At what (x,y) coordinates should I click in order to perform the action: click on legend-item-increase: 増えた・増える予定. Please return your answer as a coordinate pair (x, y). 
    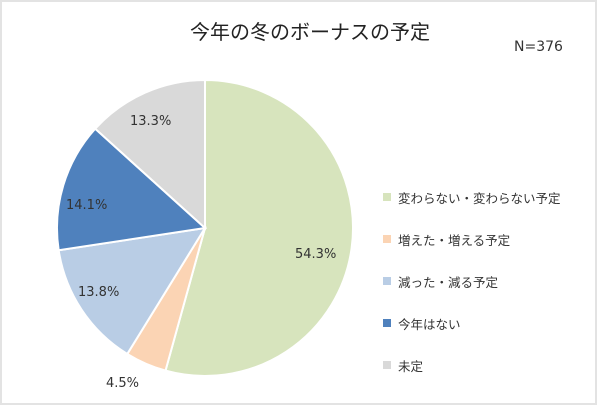
    Looking at the image, I should click on (472, 239).